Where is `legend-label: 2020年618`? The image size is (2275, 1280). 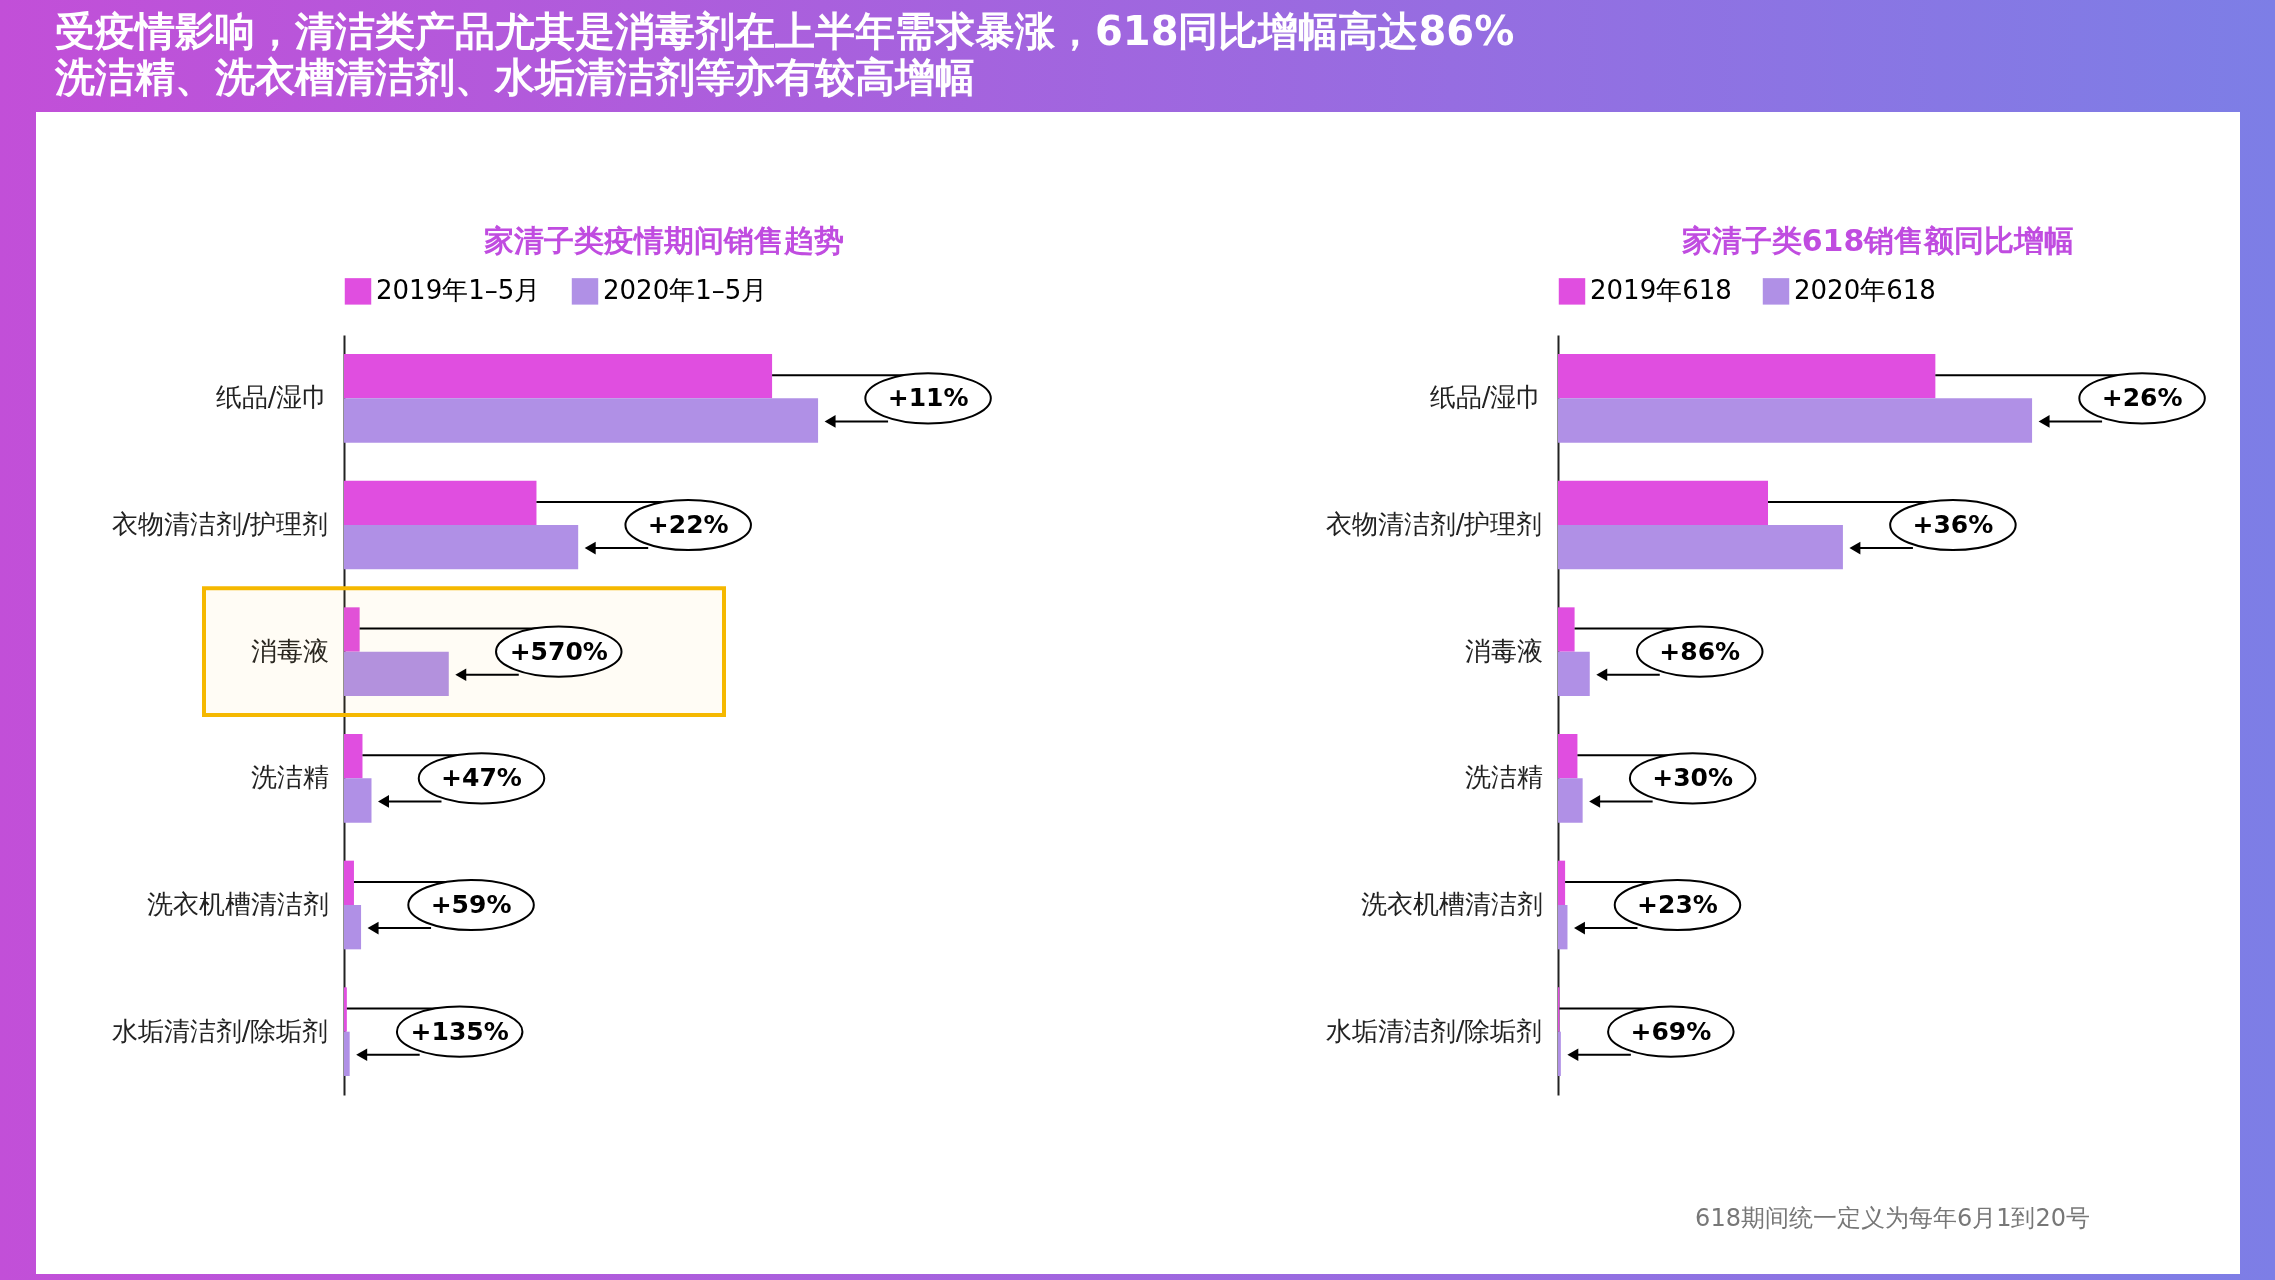 legend-label: 2020年618 is located at coordinates (1865, 290).